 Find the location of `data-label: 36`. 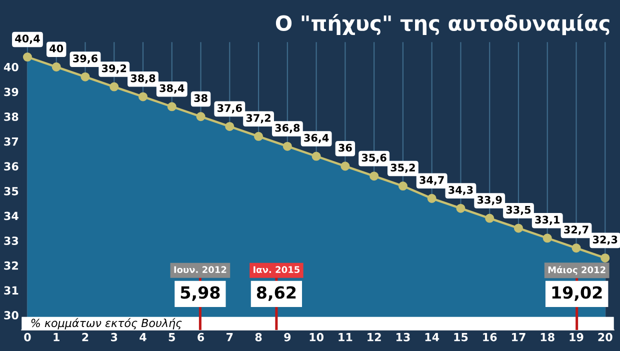

data-label: 36 is located at coordinates (345, 148).